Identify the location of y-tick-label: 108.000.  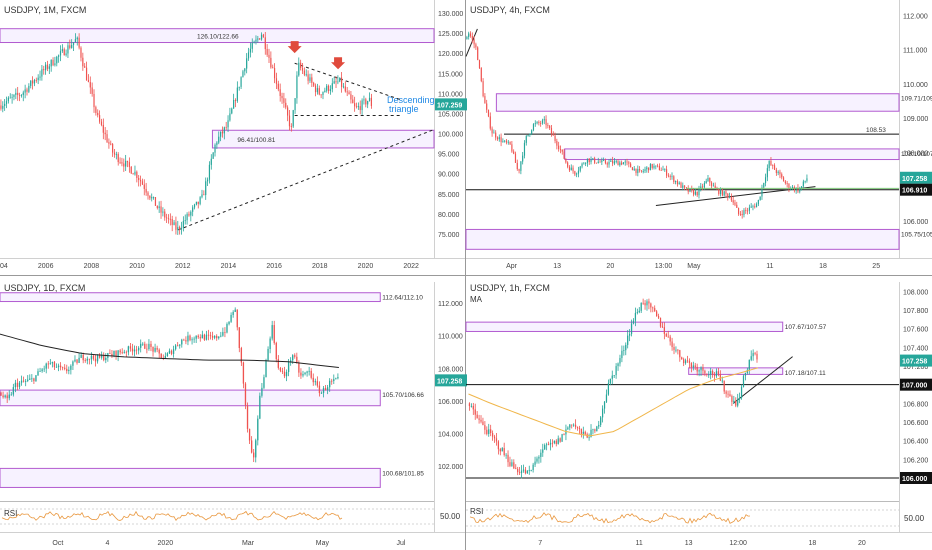
(450, 369).